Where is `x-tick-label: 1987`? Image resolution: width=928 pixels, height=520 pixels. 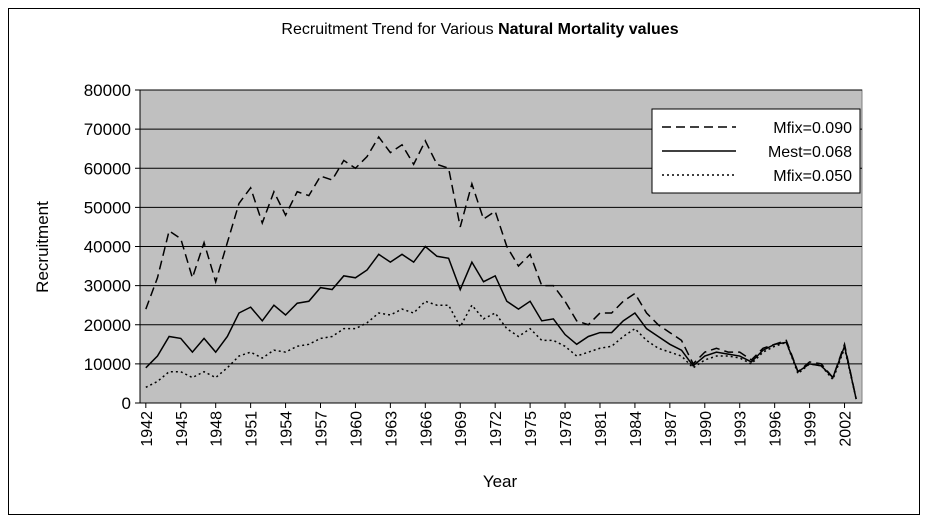
x-tick-label: 1987 is located at coordinates (671, 429).